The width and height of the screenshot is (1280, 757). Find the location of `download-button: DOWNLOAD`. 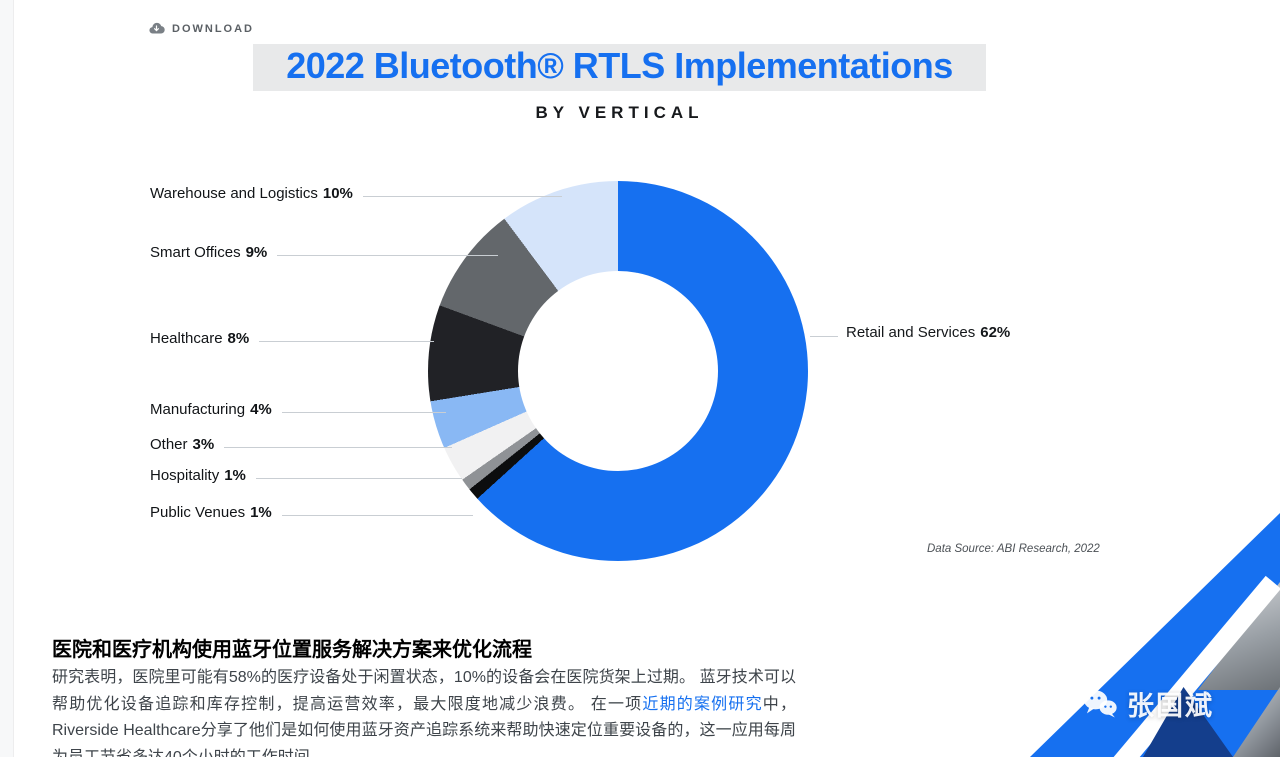

download-button: DOWNLOAD is located at coordinates (201, 28).